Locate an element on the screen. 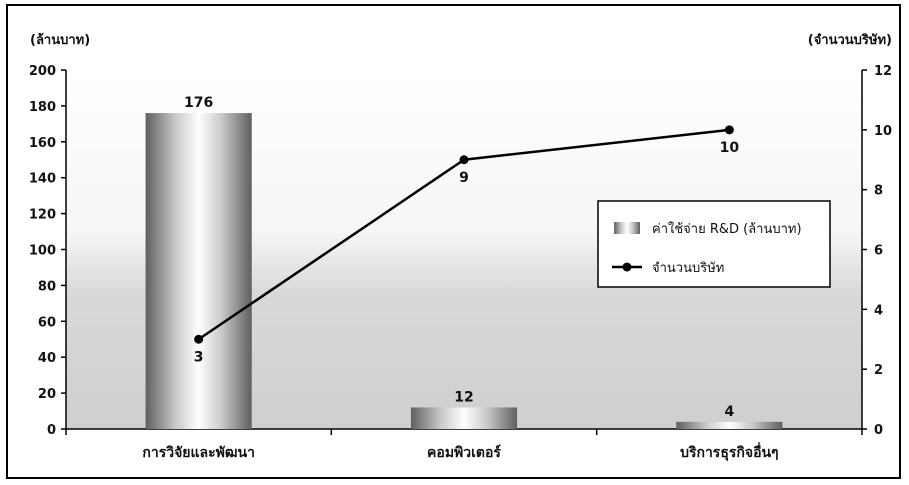  y-left-tick-label: 140 is located at coordinates (42, 179).